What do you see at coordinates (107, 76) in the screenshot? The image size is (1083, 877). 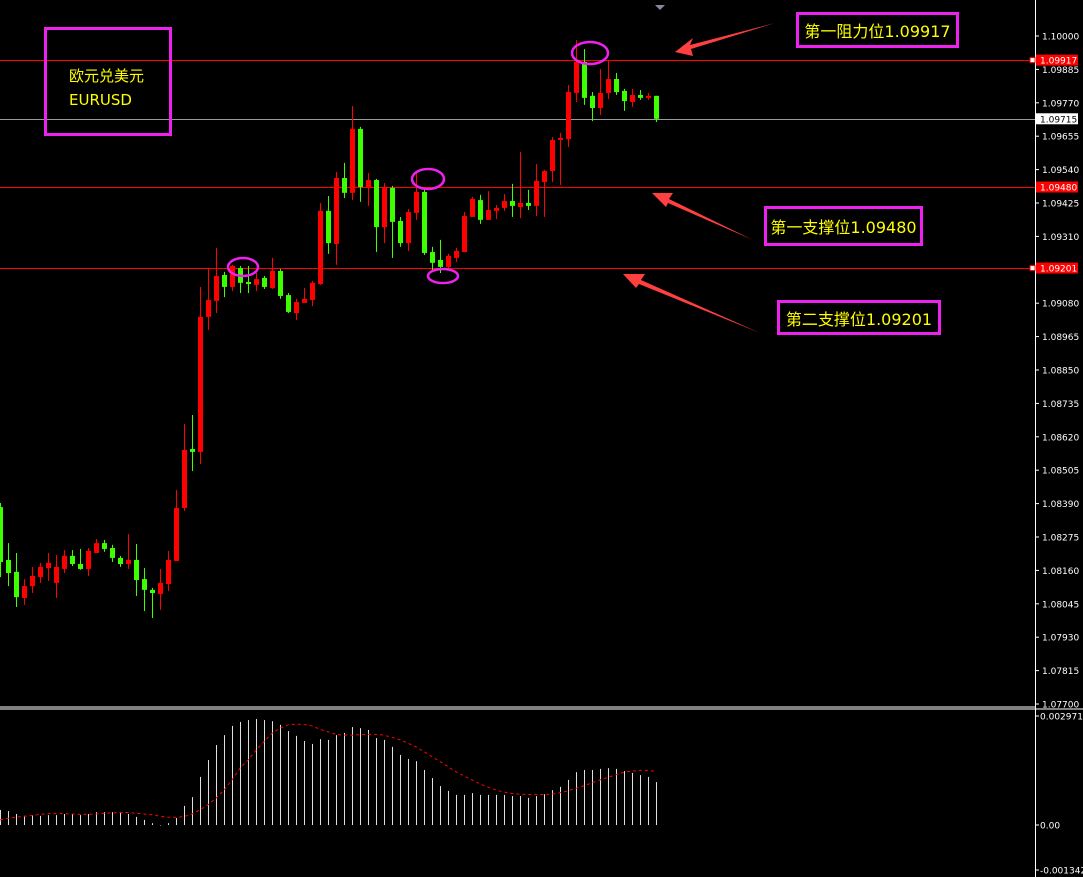 I see `symbol-title-cn: 欧元兑美元` at bounding box center [107, 76].